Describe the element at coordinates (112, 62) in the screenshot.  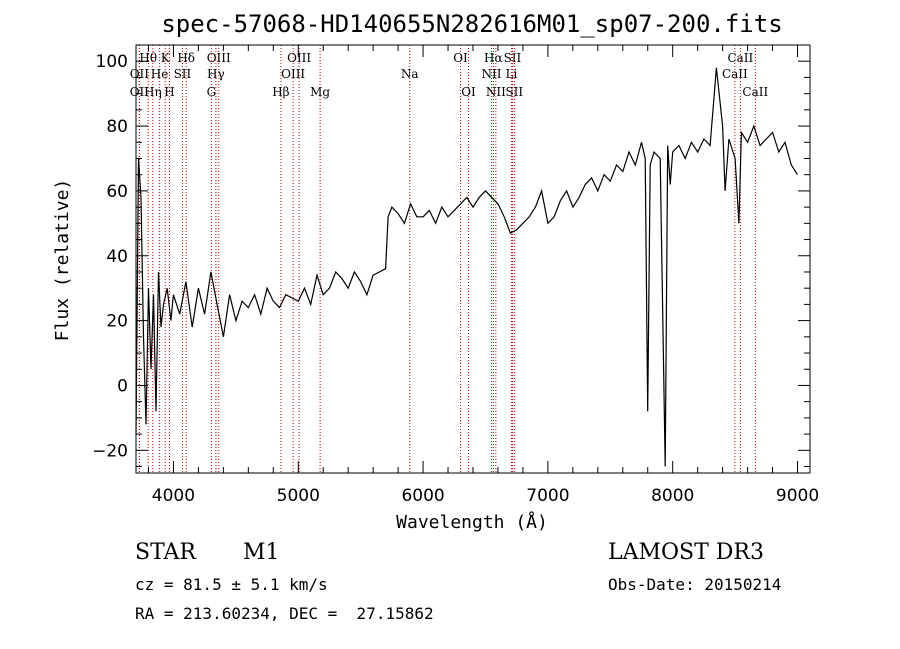
I see `y-tick-label: 100` at that location.